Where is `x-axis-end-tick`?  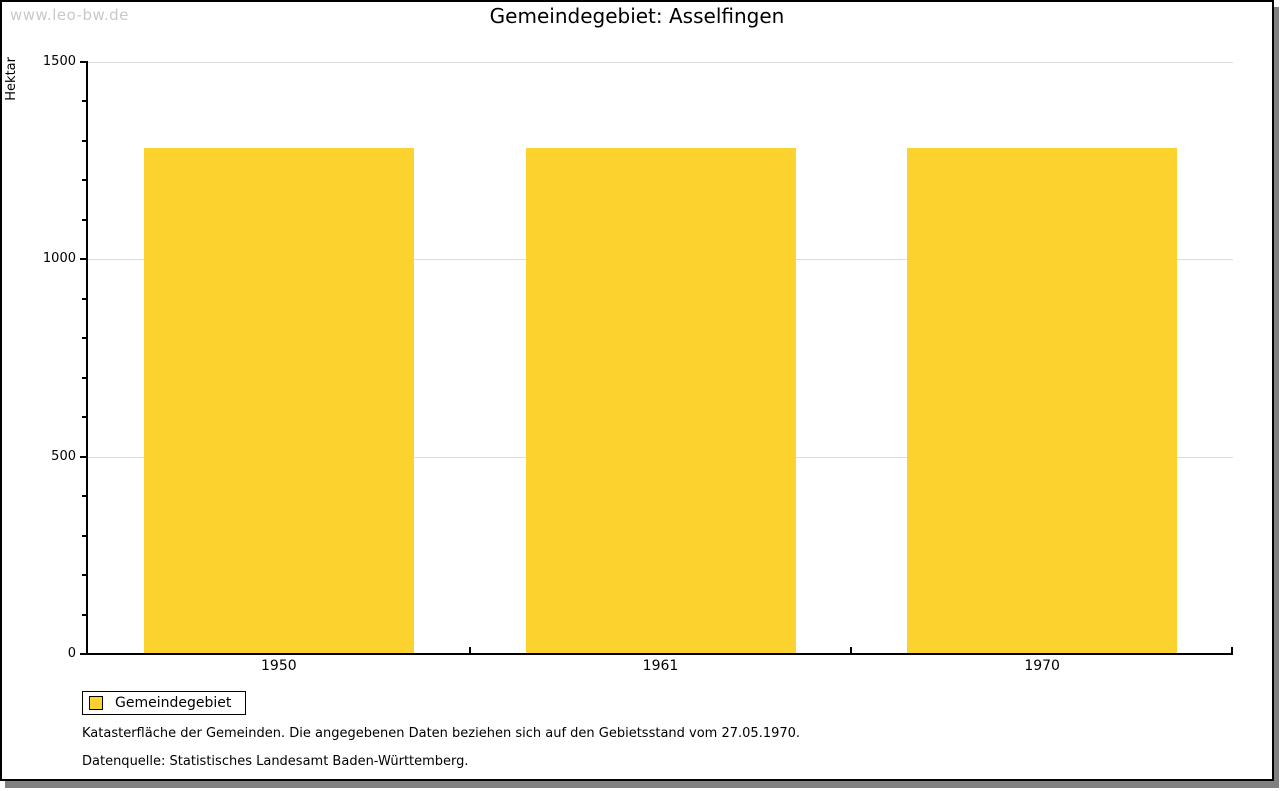
x-axis-end-tick is located at coordinates (1232, 650).